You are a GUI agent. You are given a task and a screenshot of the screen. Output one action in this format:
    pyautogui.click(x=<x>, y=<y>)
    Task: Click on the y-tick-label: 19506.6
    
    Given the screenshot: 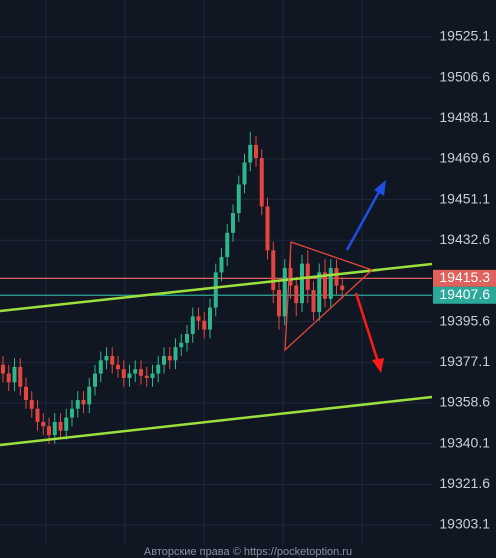 What is the action you would take?
    pyautogui.click(x=464, y=76)
    